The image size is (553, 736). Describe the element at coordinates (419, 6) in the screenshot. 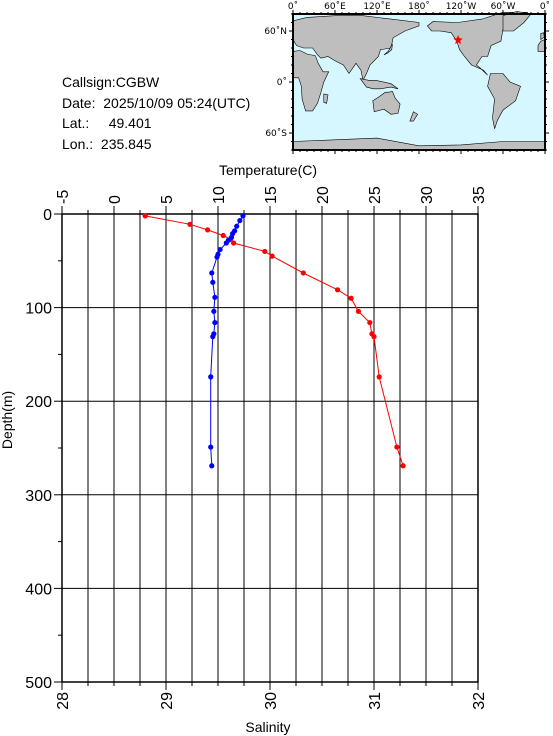

I see `map-lon-label: 180˚` at that location.